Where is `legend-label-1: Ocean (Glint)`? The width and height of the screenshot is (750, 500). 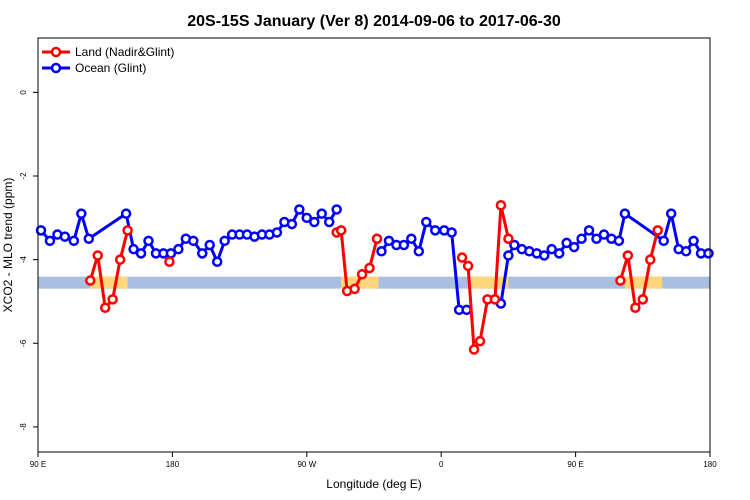
legend-label-1: Ocean (Glint) is located at coordinates (110, 68).